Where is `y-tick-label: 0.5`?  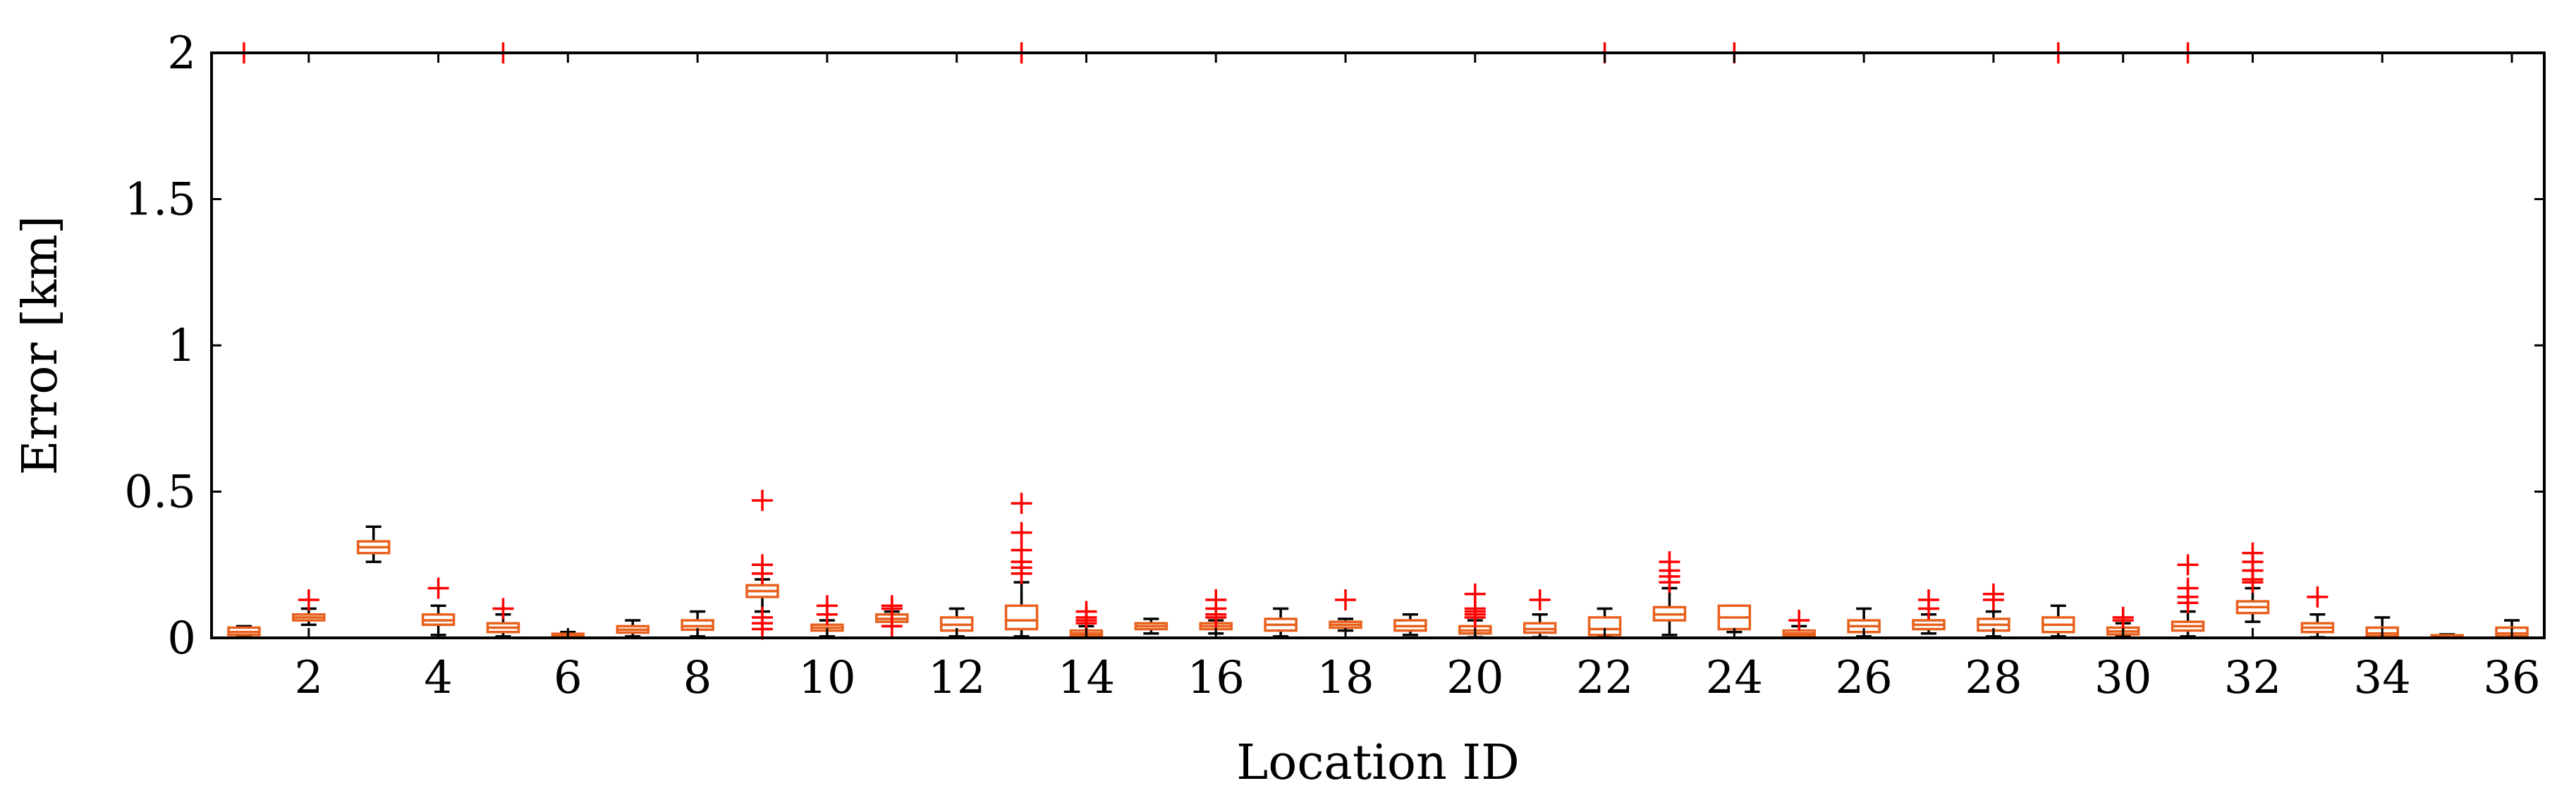
y-tick-label: 0.5 is located at coordinates (160, 493).